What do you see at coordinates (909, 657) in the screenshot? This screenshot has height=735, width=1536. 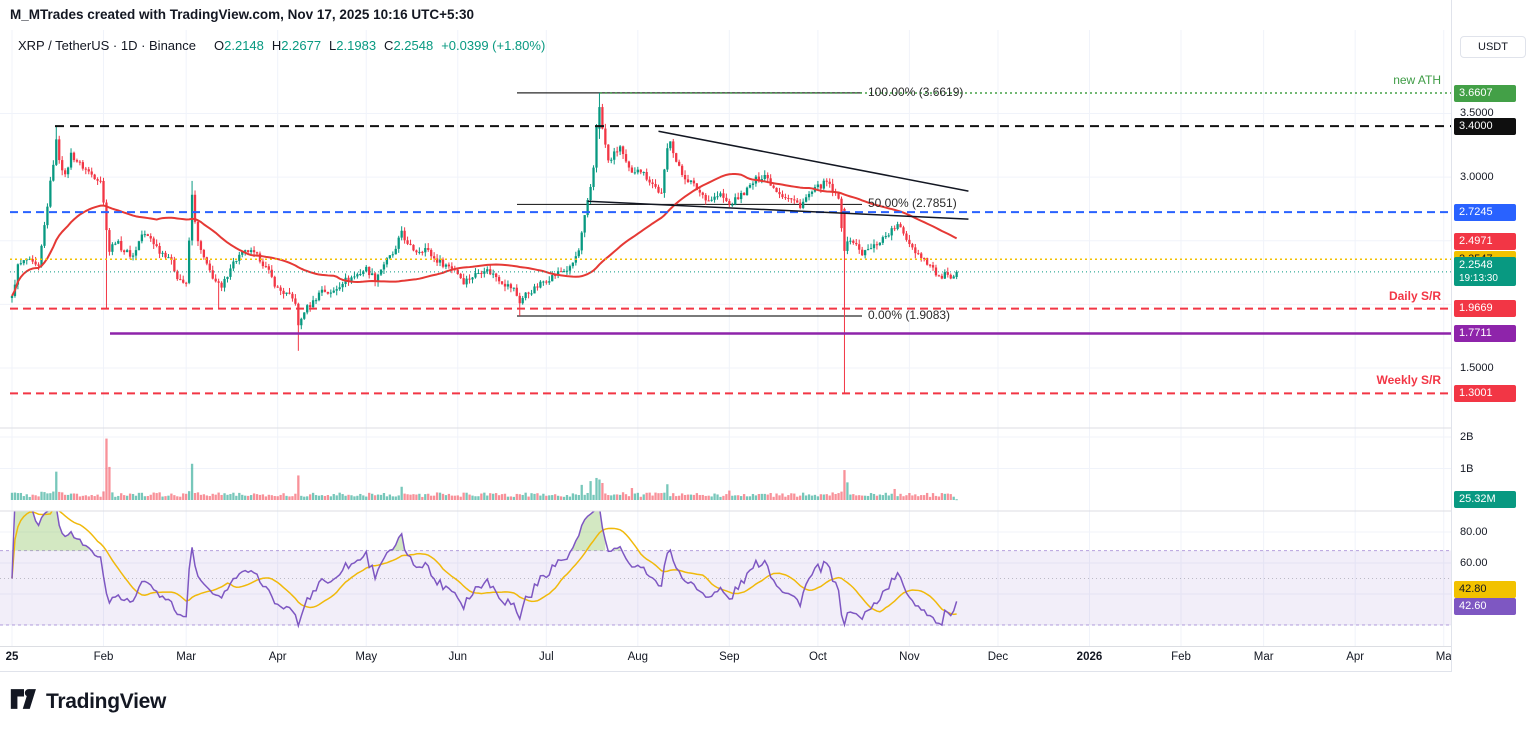 I see `time-axis-label: Nov` at bounding box center [909, 657].